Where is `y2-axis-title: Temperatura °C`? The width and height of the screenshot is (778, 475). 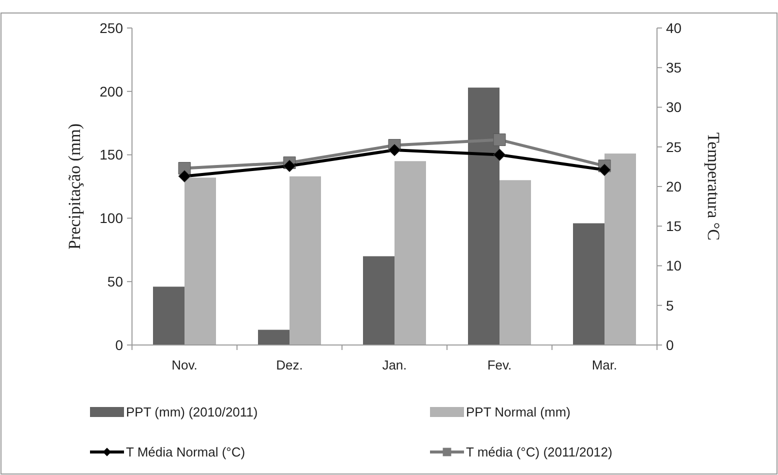 y2-axis-title: Temperatura °C is located at coordinates (713, 186).